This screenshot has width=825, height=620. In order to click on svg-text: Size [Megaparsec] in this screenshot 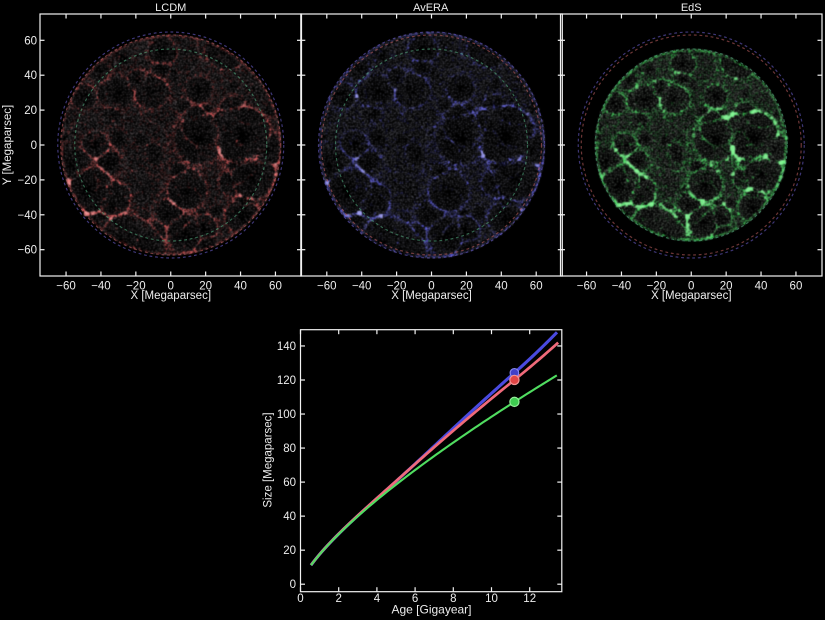, I will do `click(269, 459)`.